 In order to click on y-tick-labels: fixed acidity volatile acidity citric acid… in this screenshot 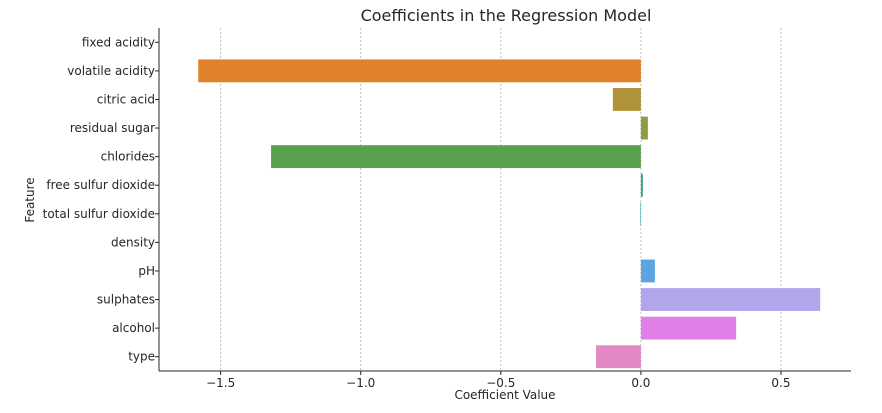, I will do `click(101, 199)`.